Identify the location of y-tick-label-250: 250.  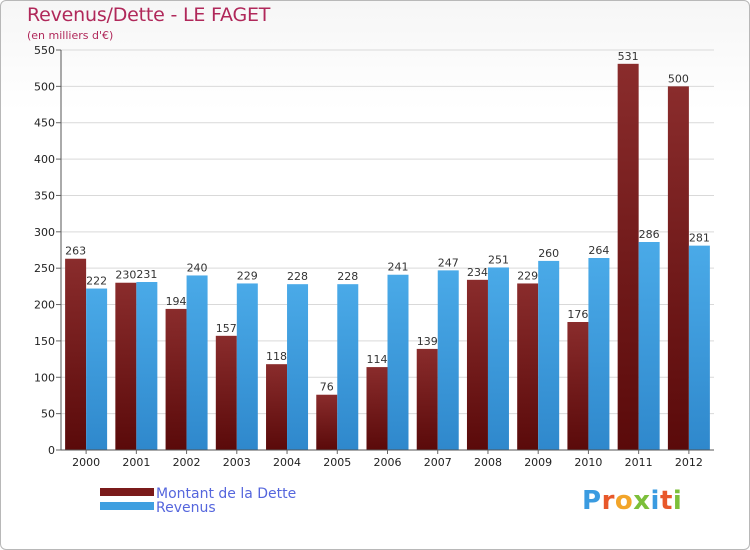
(44, 268).